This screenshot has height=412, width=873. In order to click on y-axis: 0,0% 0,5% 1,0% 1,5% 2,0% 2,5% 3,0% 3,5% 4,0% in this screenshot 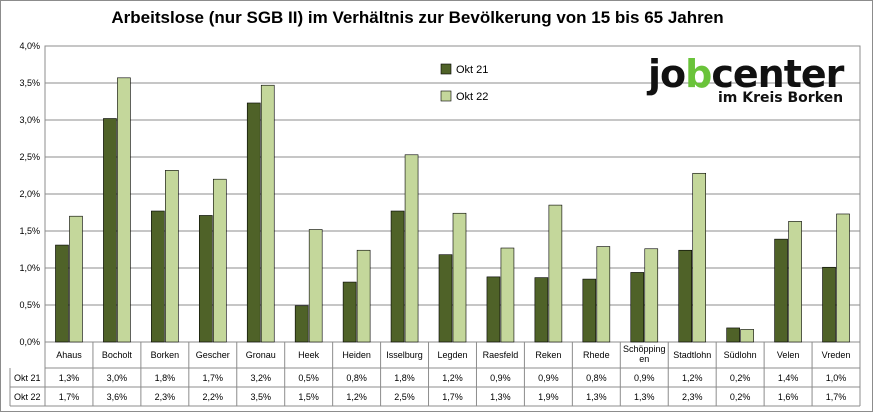, I will do `click(29, 194)`.